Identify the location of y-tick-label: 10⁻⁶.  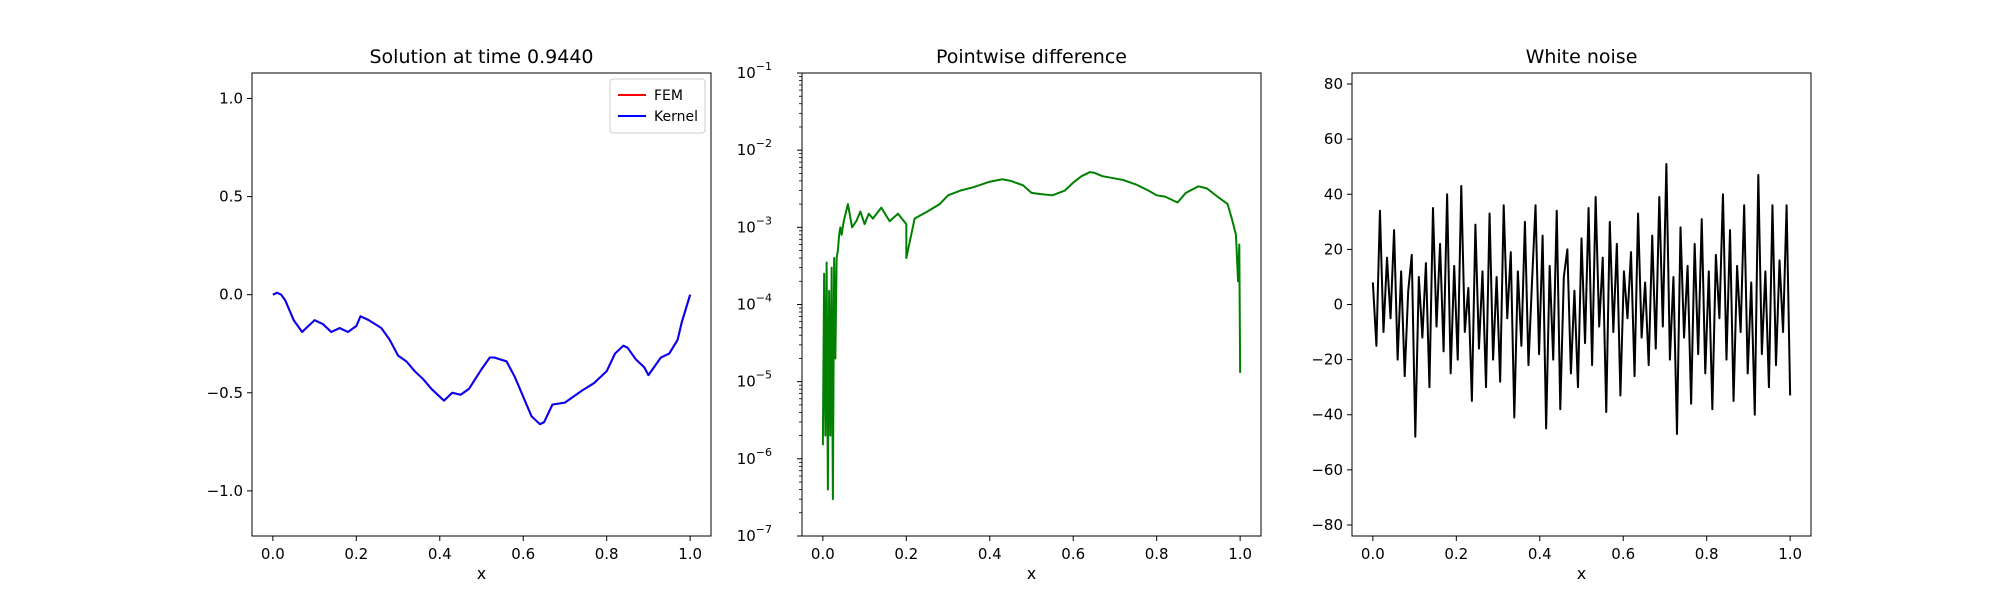
(754, 457).